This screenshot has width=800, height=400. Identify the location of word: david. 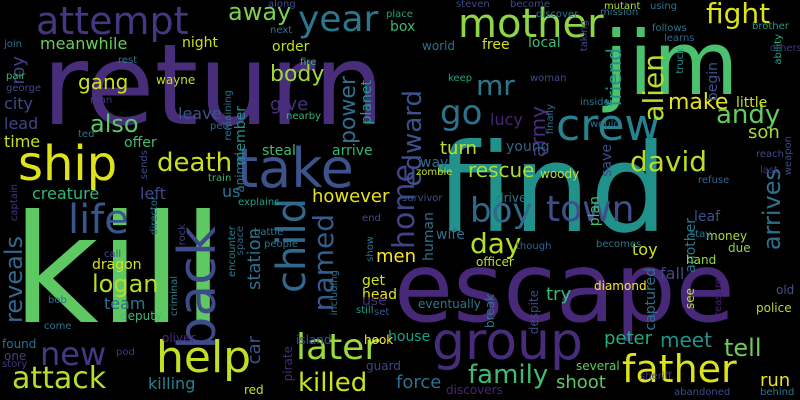
(669, 161).